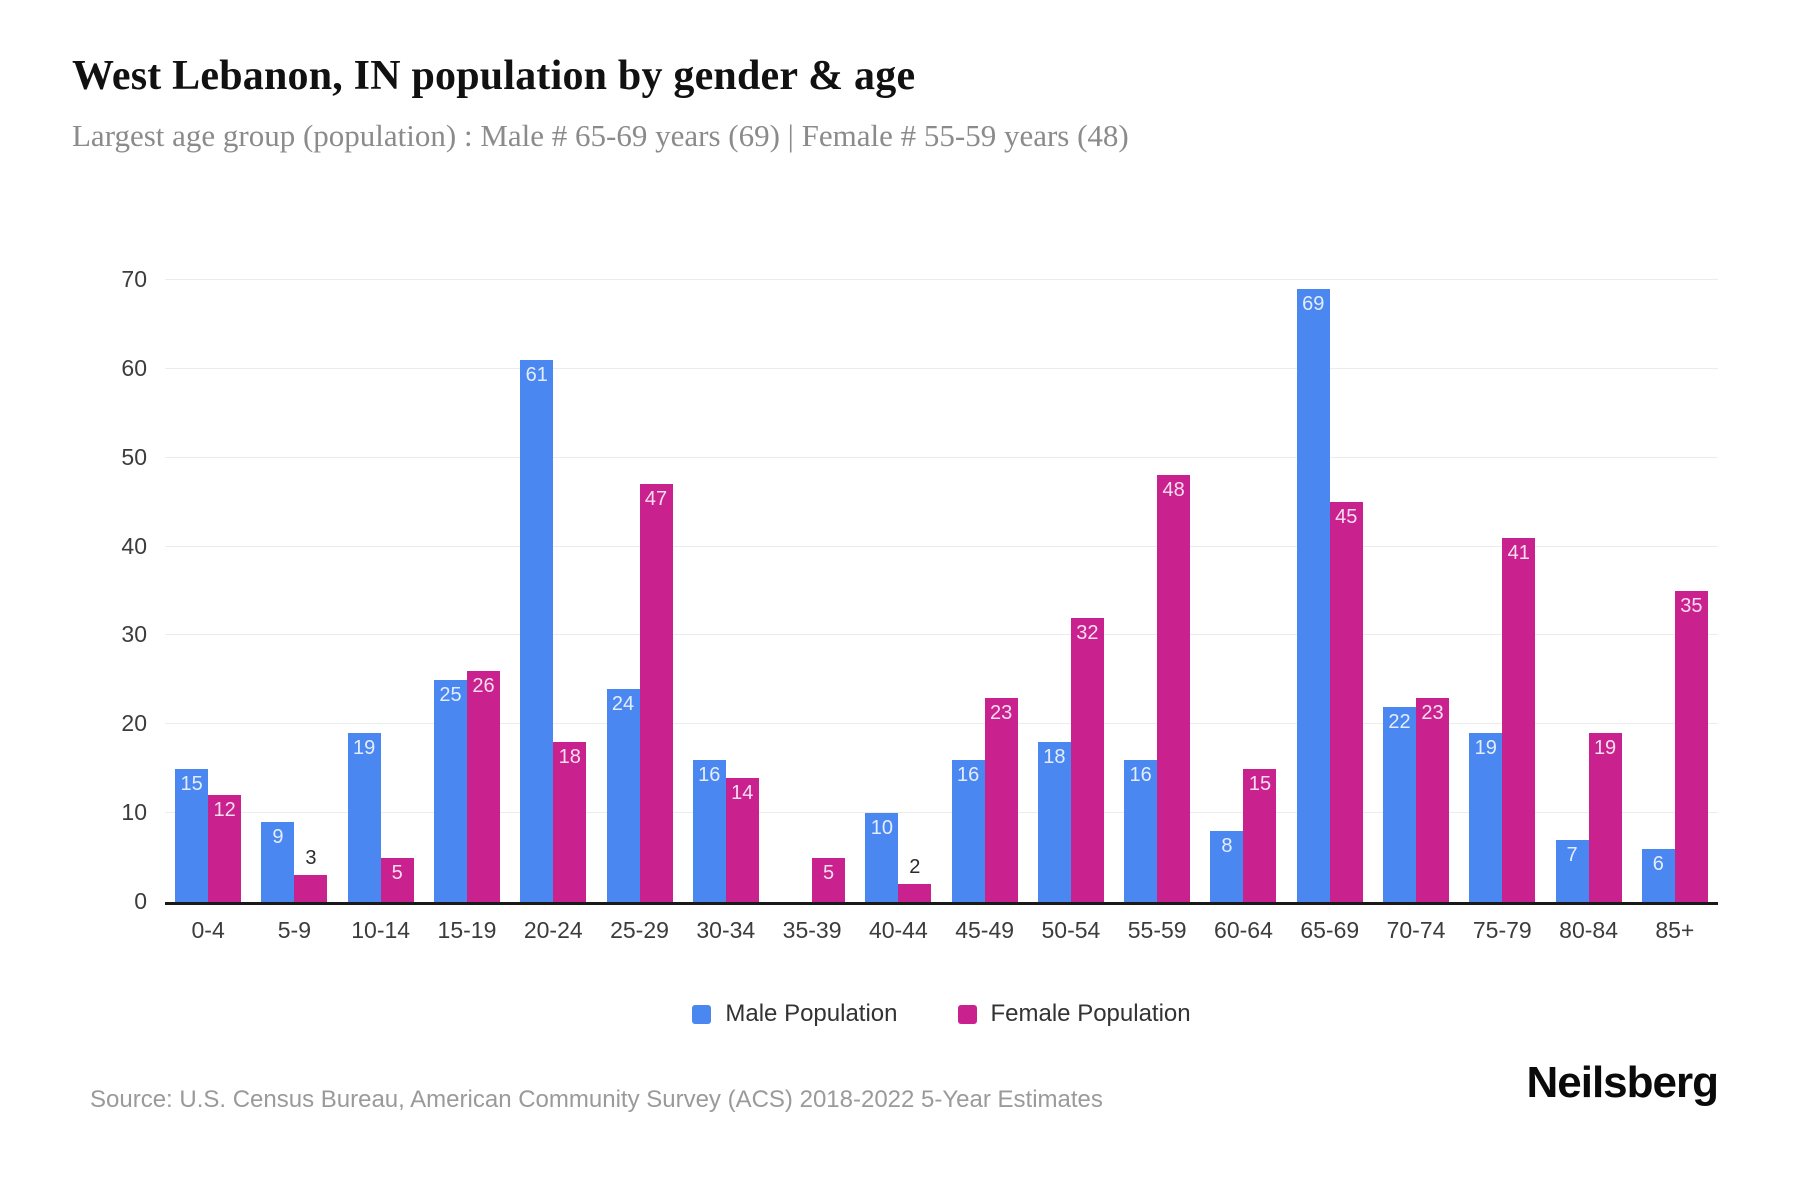 The width and height of the screenshot is (1800, 1200). Describe the element at coordinates (967, 1014) in the screenshot. I see `female-legend-swatch-icon` at that location.